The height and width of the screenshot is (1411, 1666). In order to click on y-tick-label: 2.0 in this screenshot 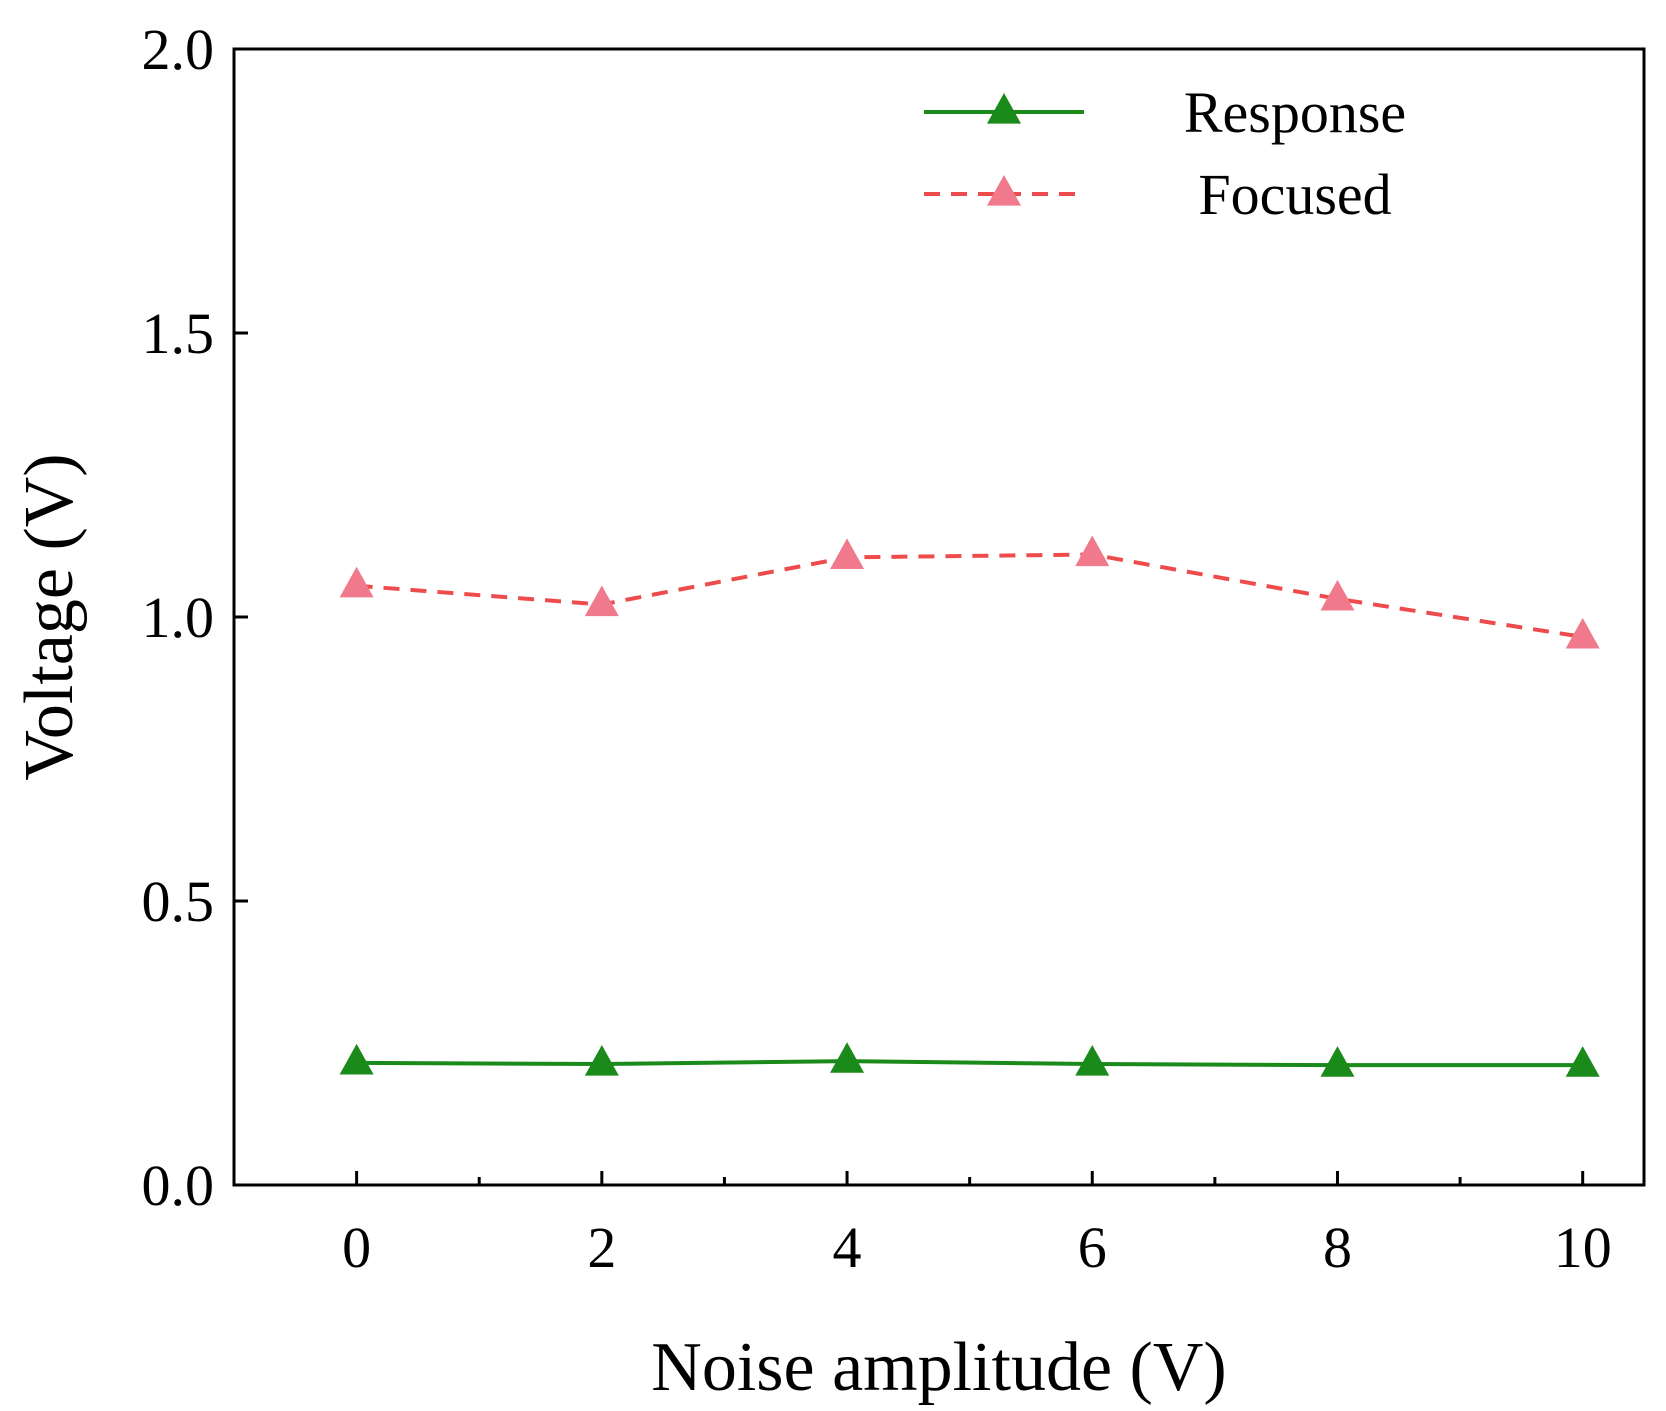, I will do `click(178, 49)`.